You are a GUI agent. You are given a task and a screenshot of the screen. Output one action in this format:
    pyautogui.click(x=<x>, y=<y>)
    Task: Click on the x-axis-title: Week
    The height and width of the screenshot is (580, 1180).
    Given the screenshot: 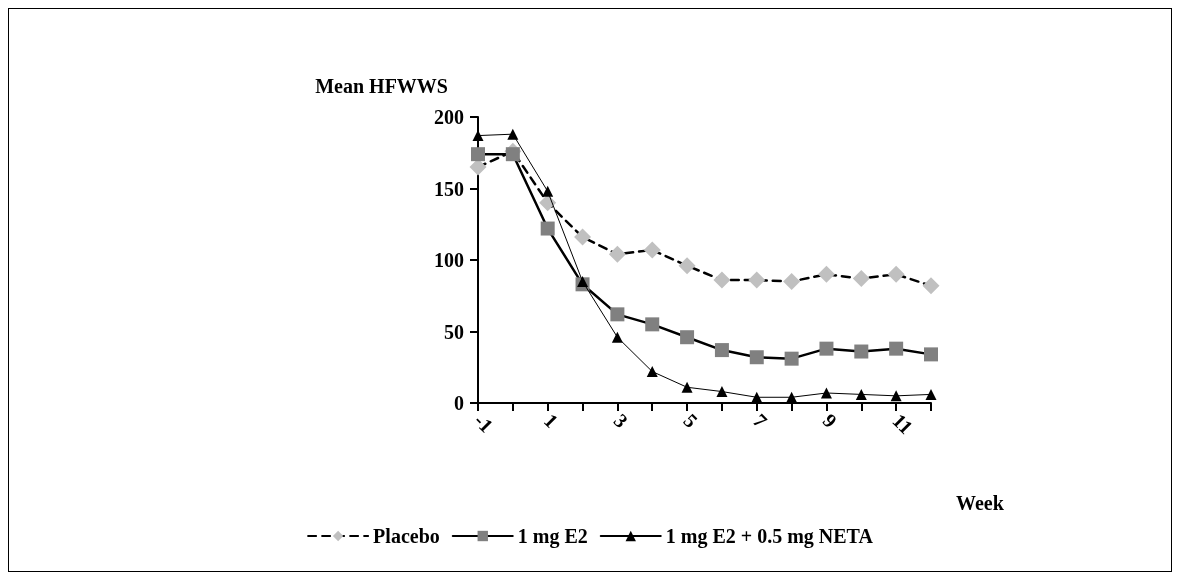 What is the action you would take?
    pyautogui.click(x=980, y=503)
    